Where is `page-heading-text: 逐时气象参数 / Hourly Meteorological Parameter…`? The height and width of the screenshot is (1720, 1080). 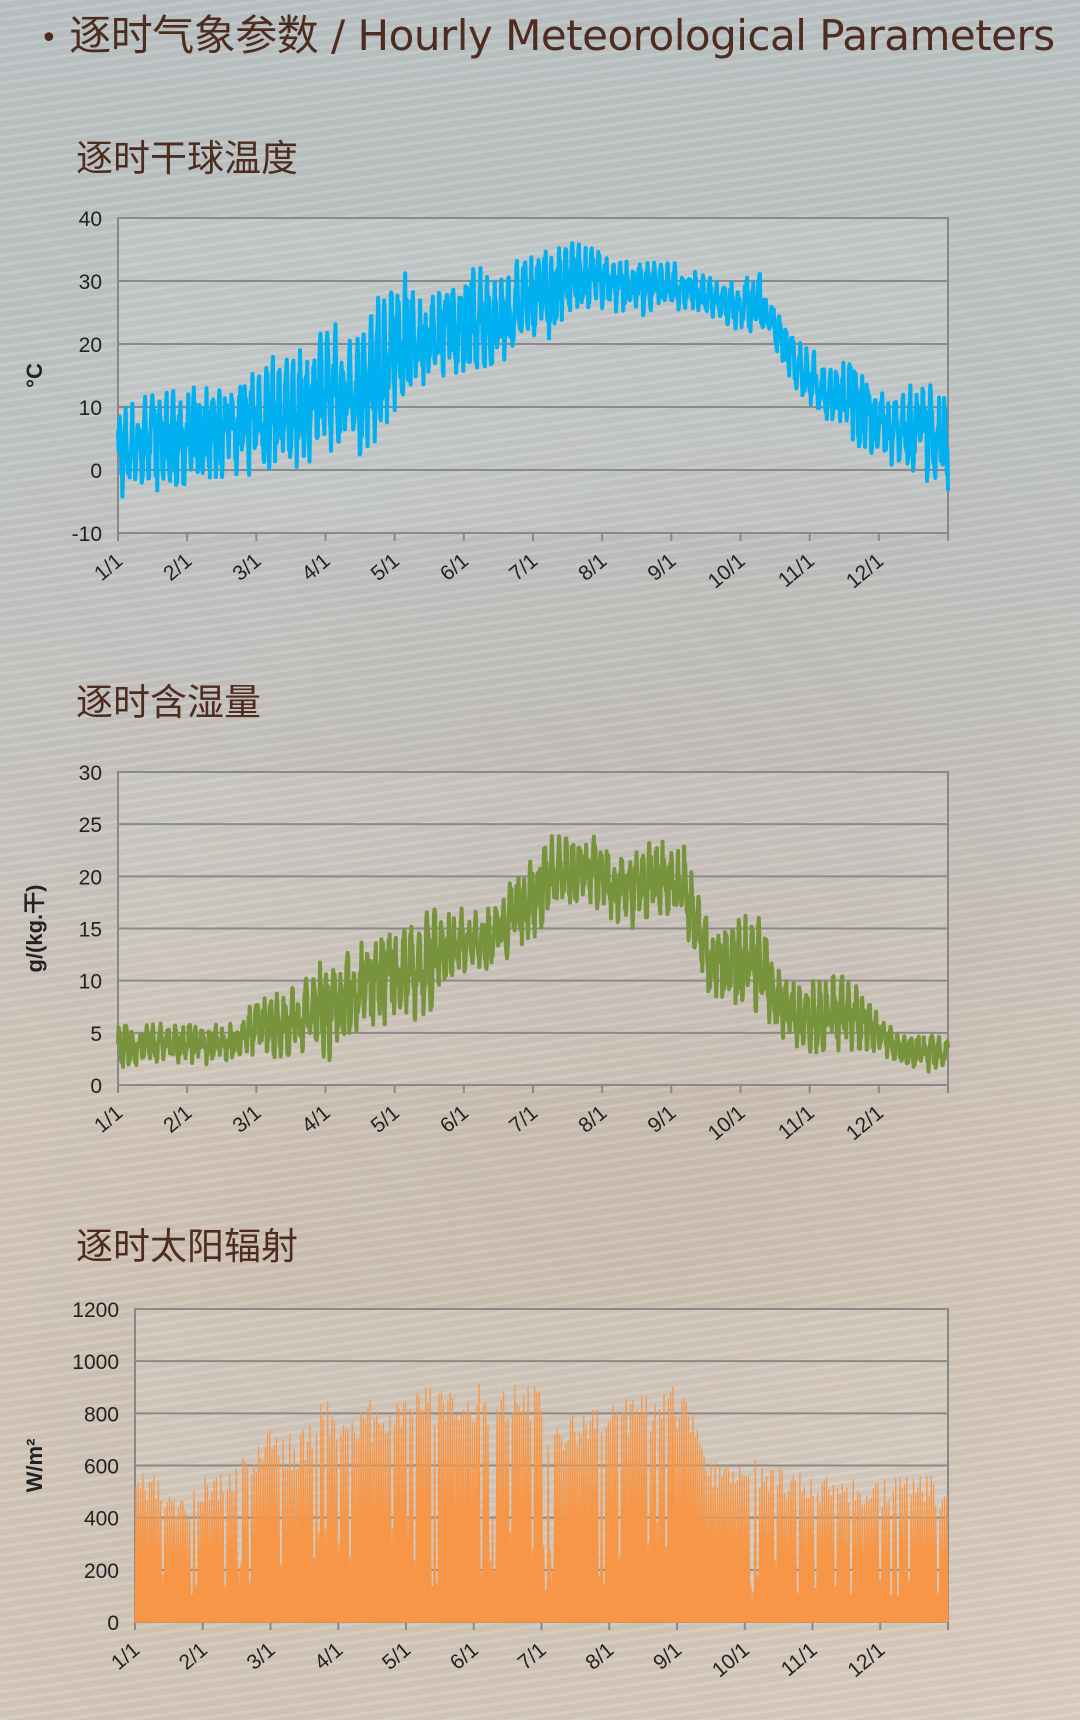
page-heading-text: 逐时气象参数 / Hourly Meteorological Parameter… is located at coordinates (562, 35).